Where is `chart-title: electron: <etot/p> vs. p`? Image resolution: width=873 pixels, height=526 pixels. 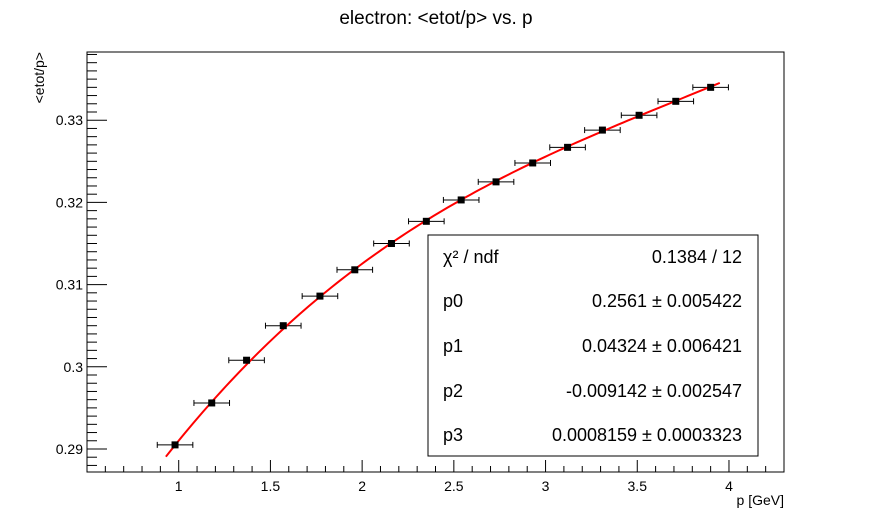
chart-title: electron: <etot/p> vs. p is located at coordinates (435, 18).